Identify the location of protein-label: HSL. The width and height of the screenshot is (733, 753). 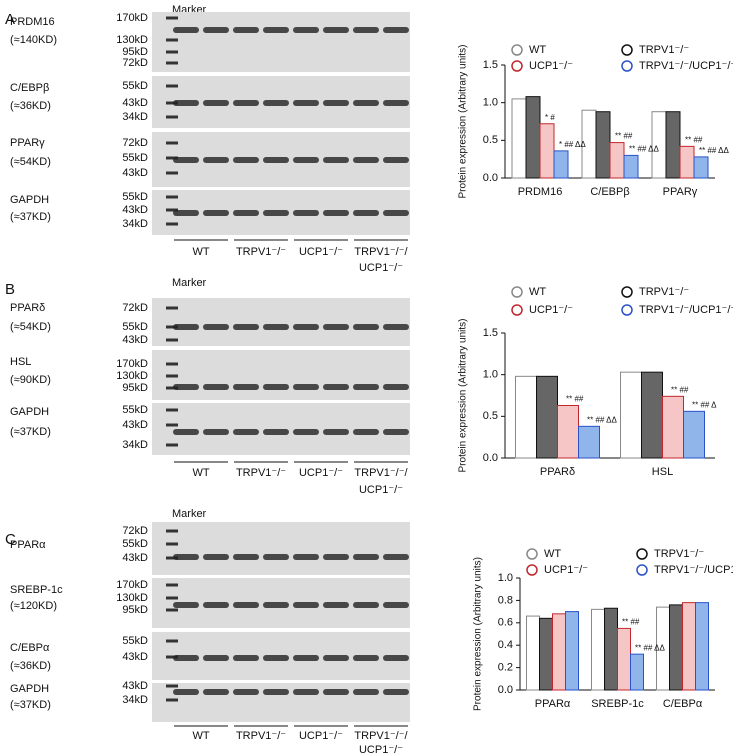
(20, 362).